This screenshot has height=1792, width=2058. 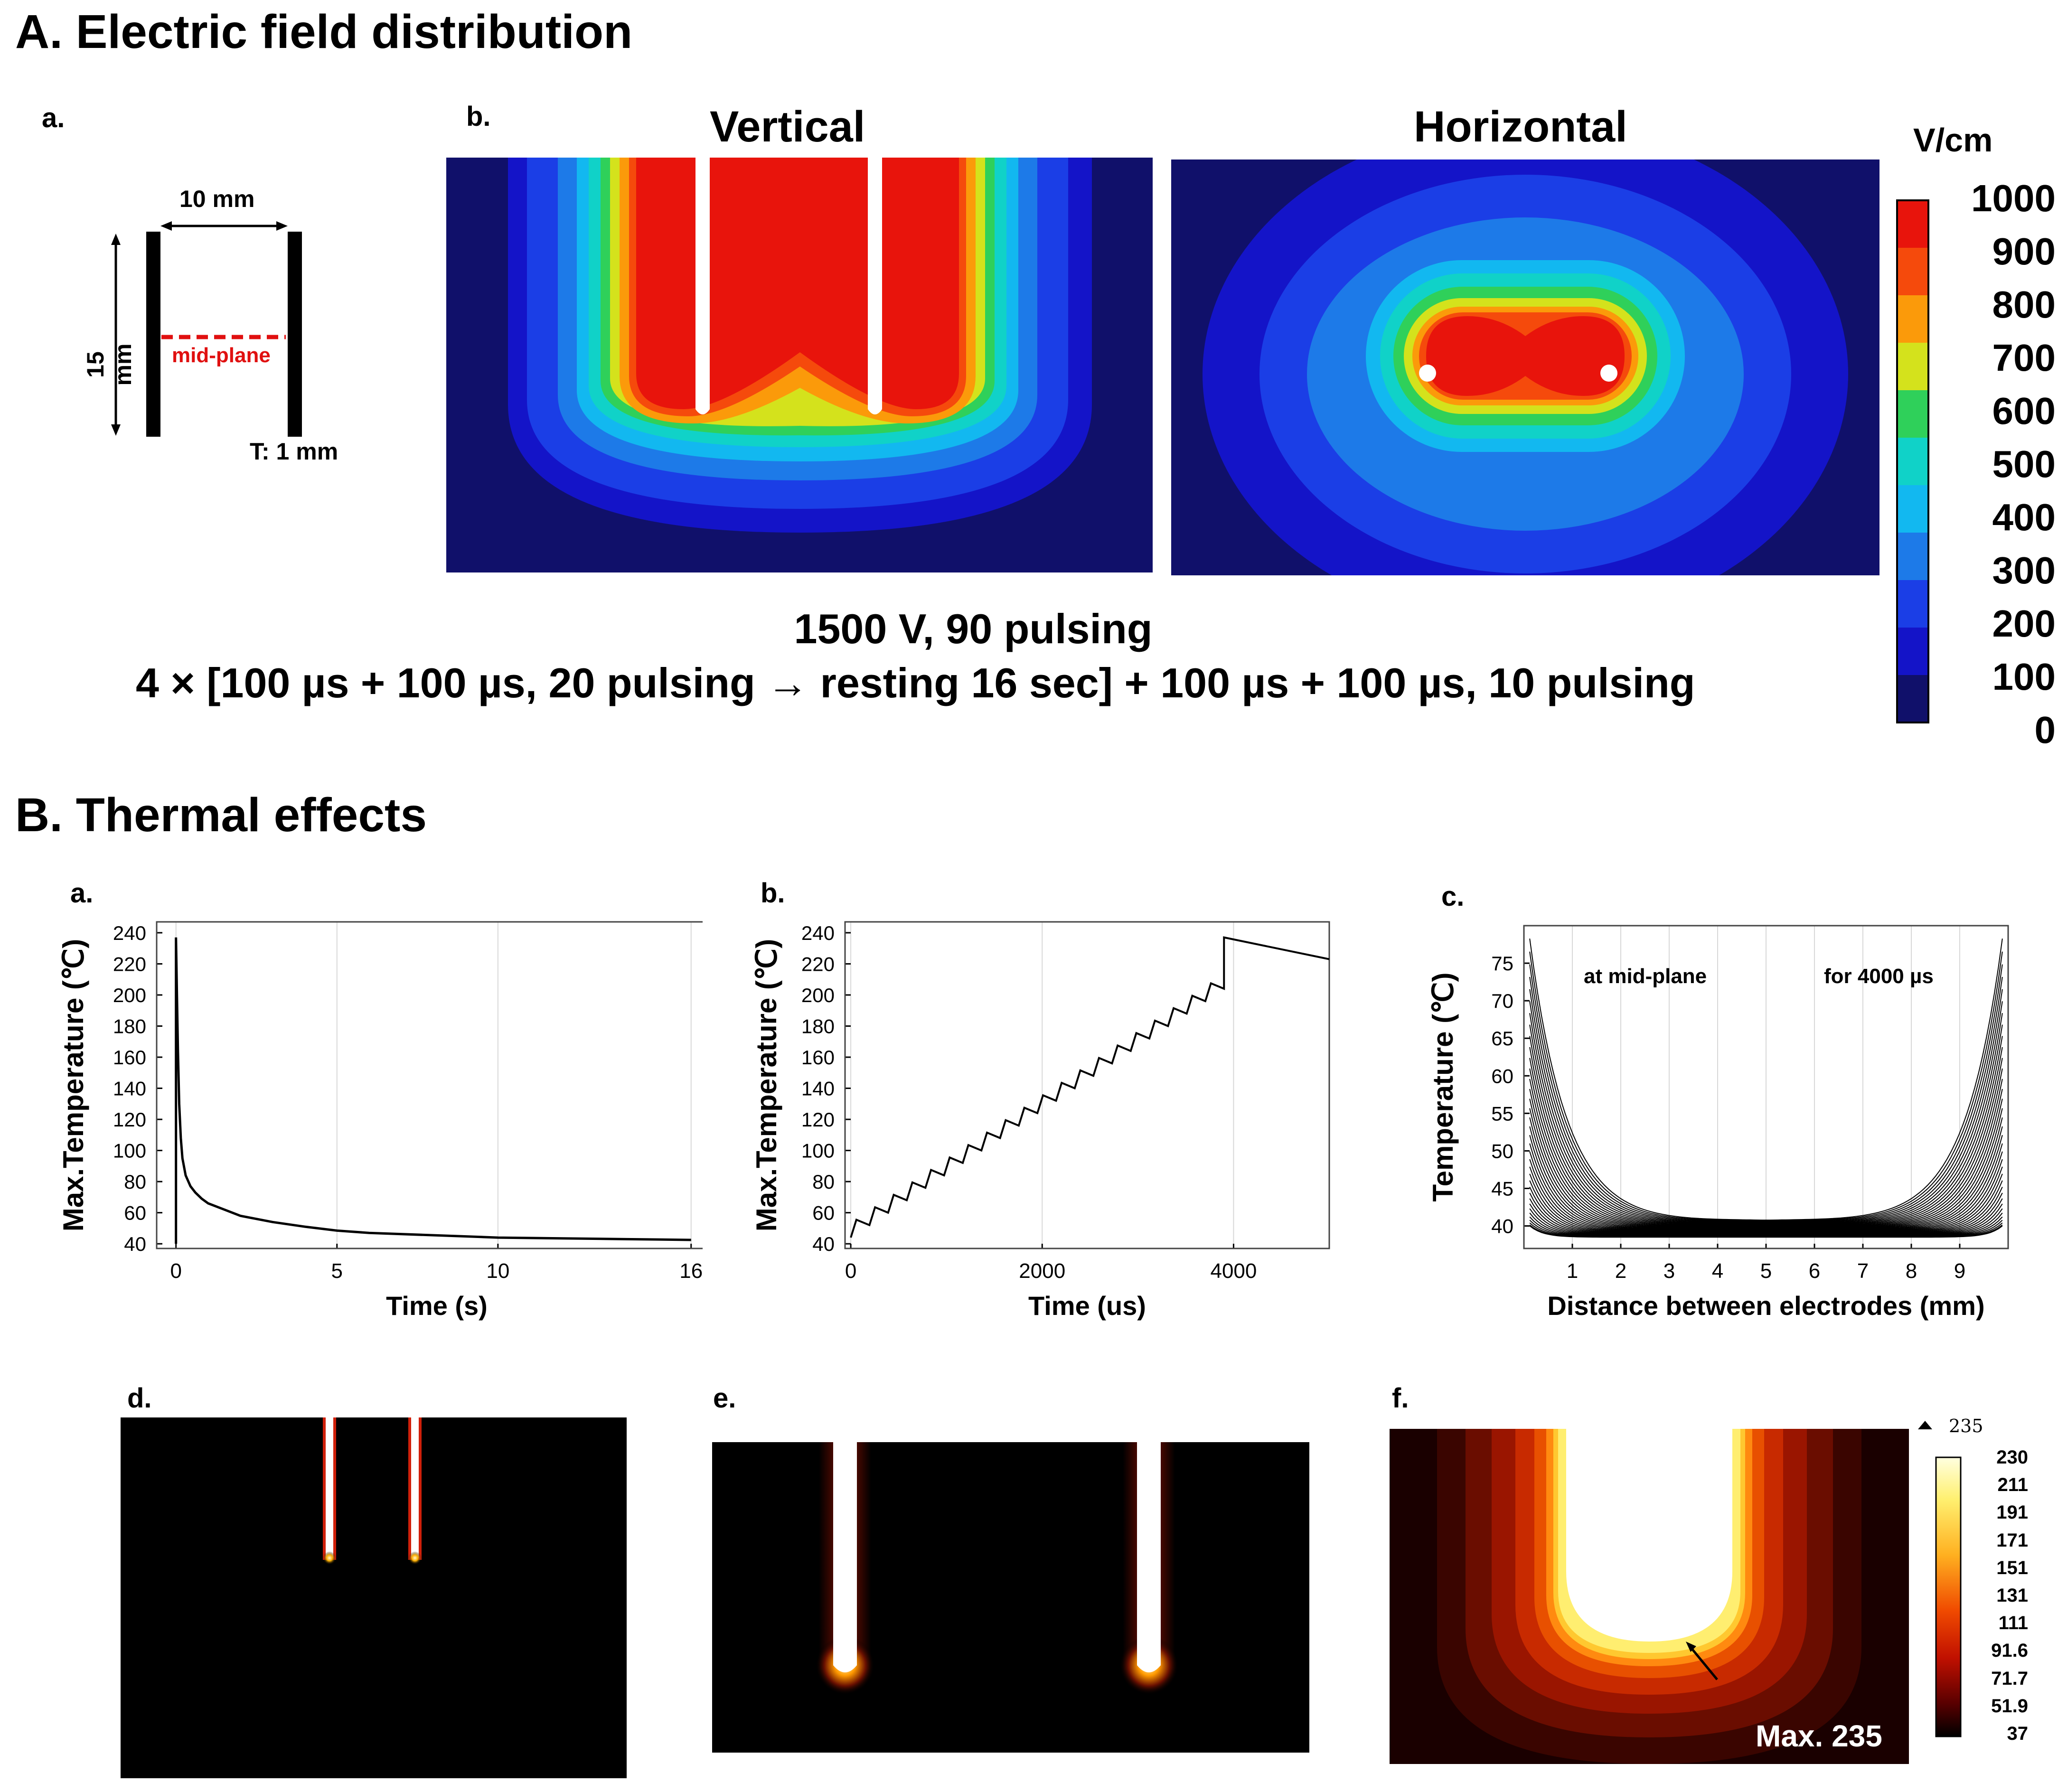 What do you see at coordinates (53, 118) in the screenshot?
I see `panel-a-letter: a.` at bounding box center [53, 118].